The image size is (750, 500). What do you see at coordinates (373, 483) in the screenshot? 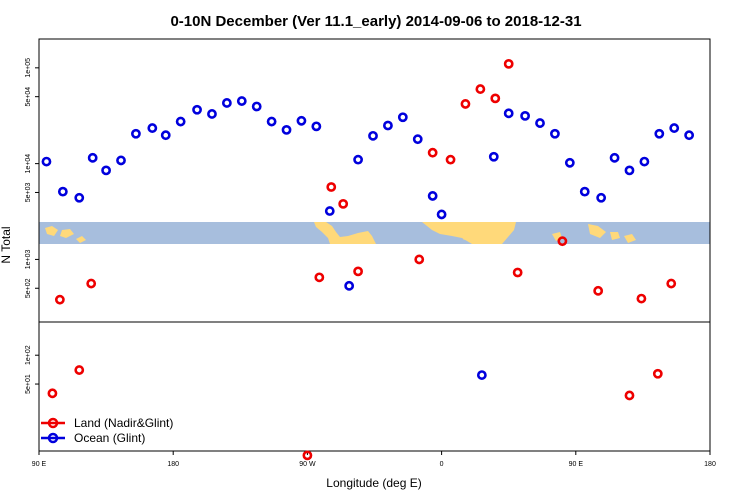
I see `x-axis-label: Longitude (deg E)` at bounding box center [373, 483].